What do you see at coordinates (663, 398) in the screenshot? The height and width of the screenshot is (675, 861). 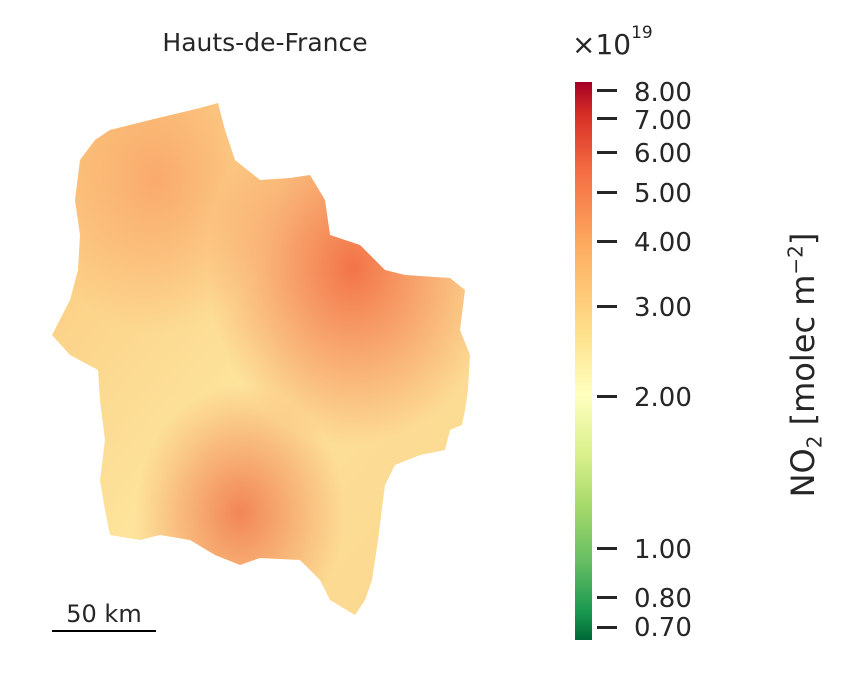 I see `colorbar-tick-label: 2.00` at bounding box center [663, 398].